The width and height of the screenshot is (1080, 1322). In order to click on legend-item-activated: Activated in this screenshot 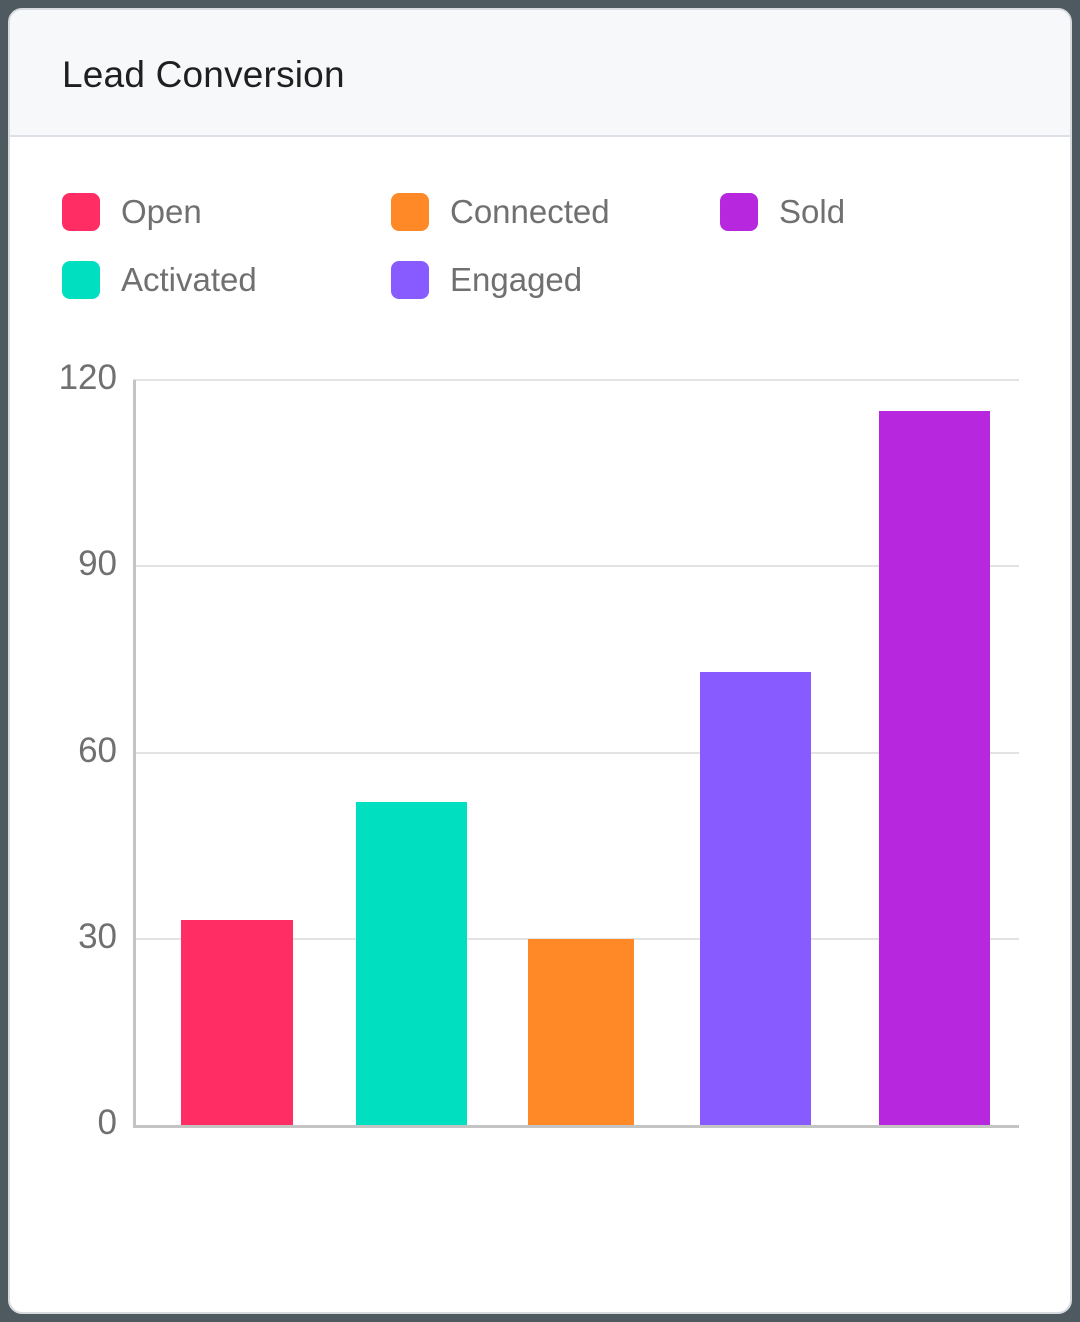, I will do `click(159, 280)`.